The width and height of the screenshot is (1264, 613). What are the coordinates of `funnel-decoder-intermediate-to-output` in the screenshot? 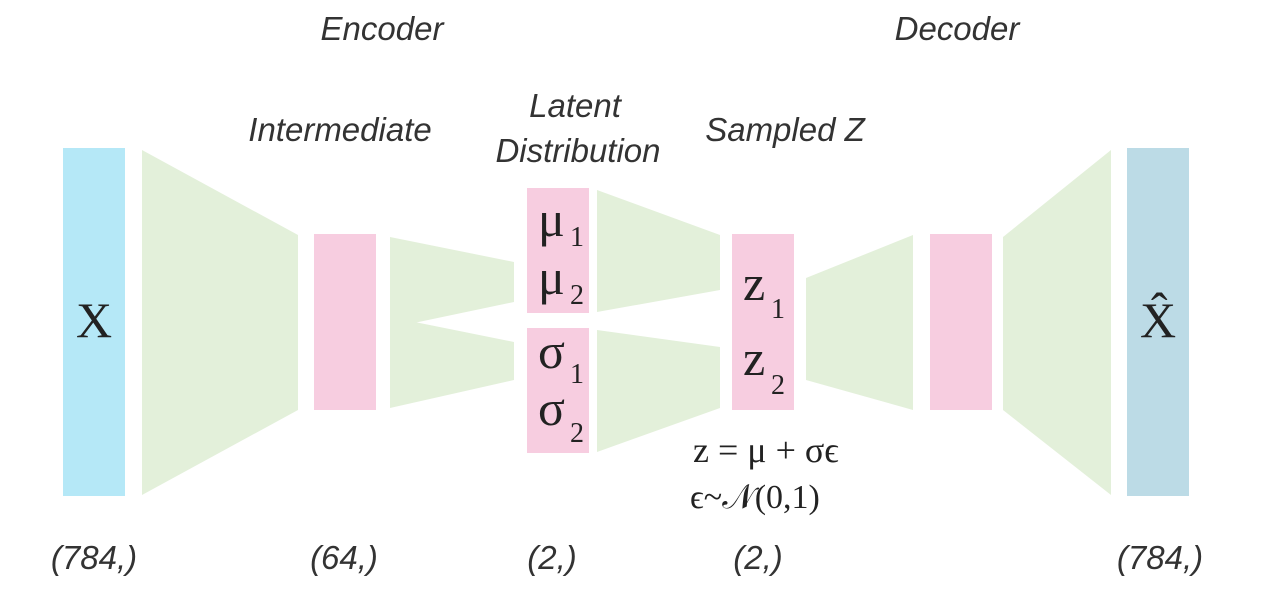 It's located at (1057, 322).